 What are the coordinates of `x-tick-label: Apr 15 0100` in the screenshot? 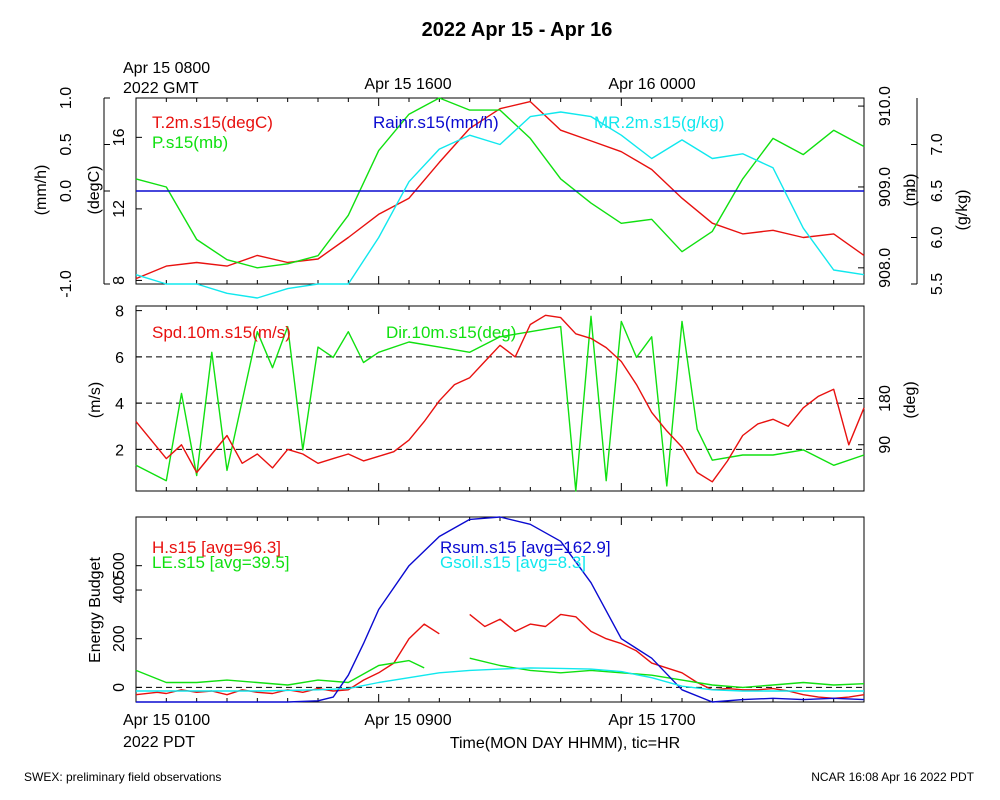 It's located at (166, 720).